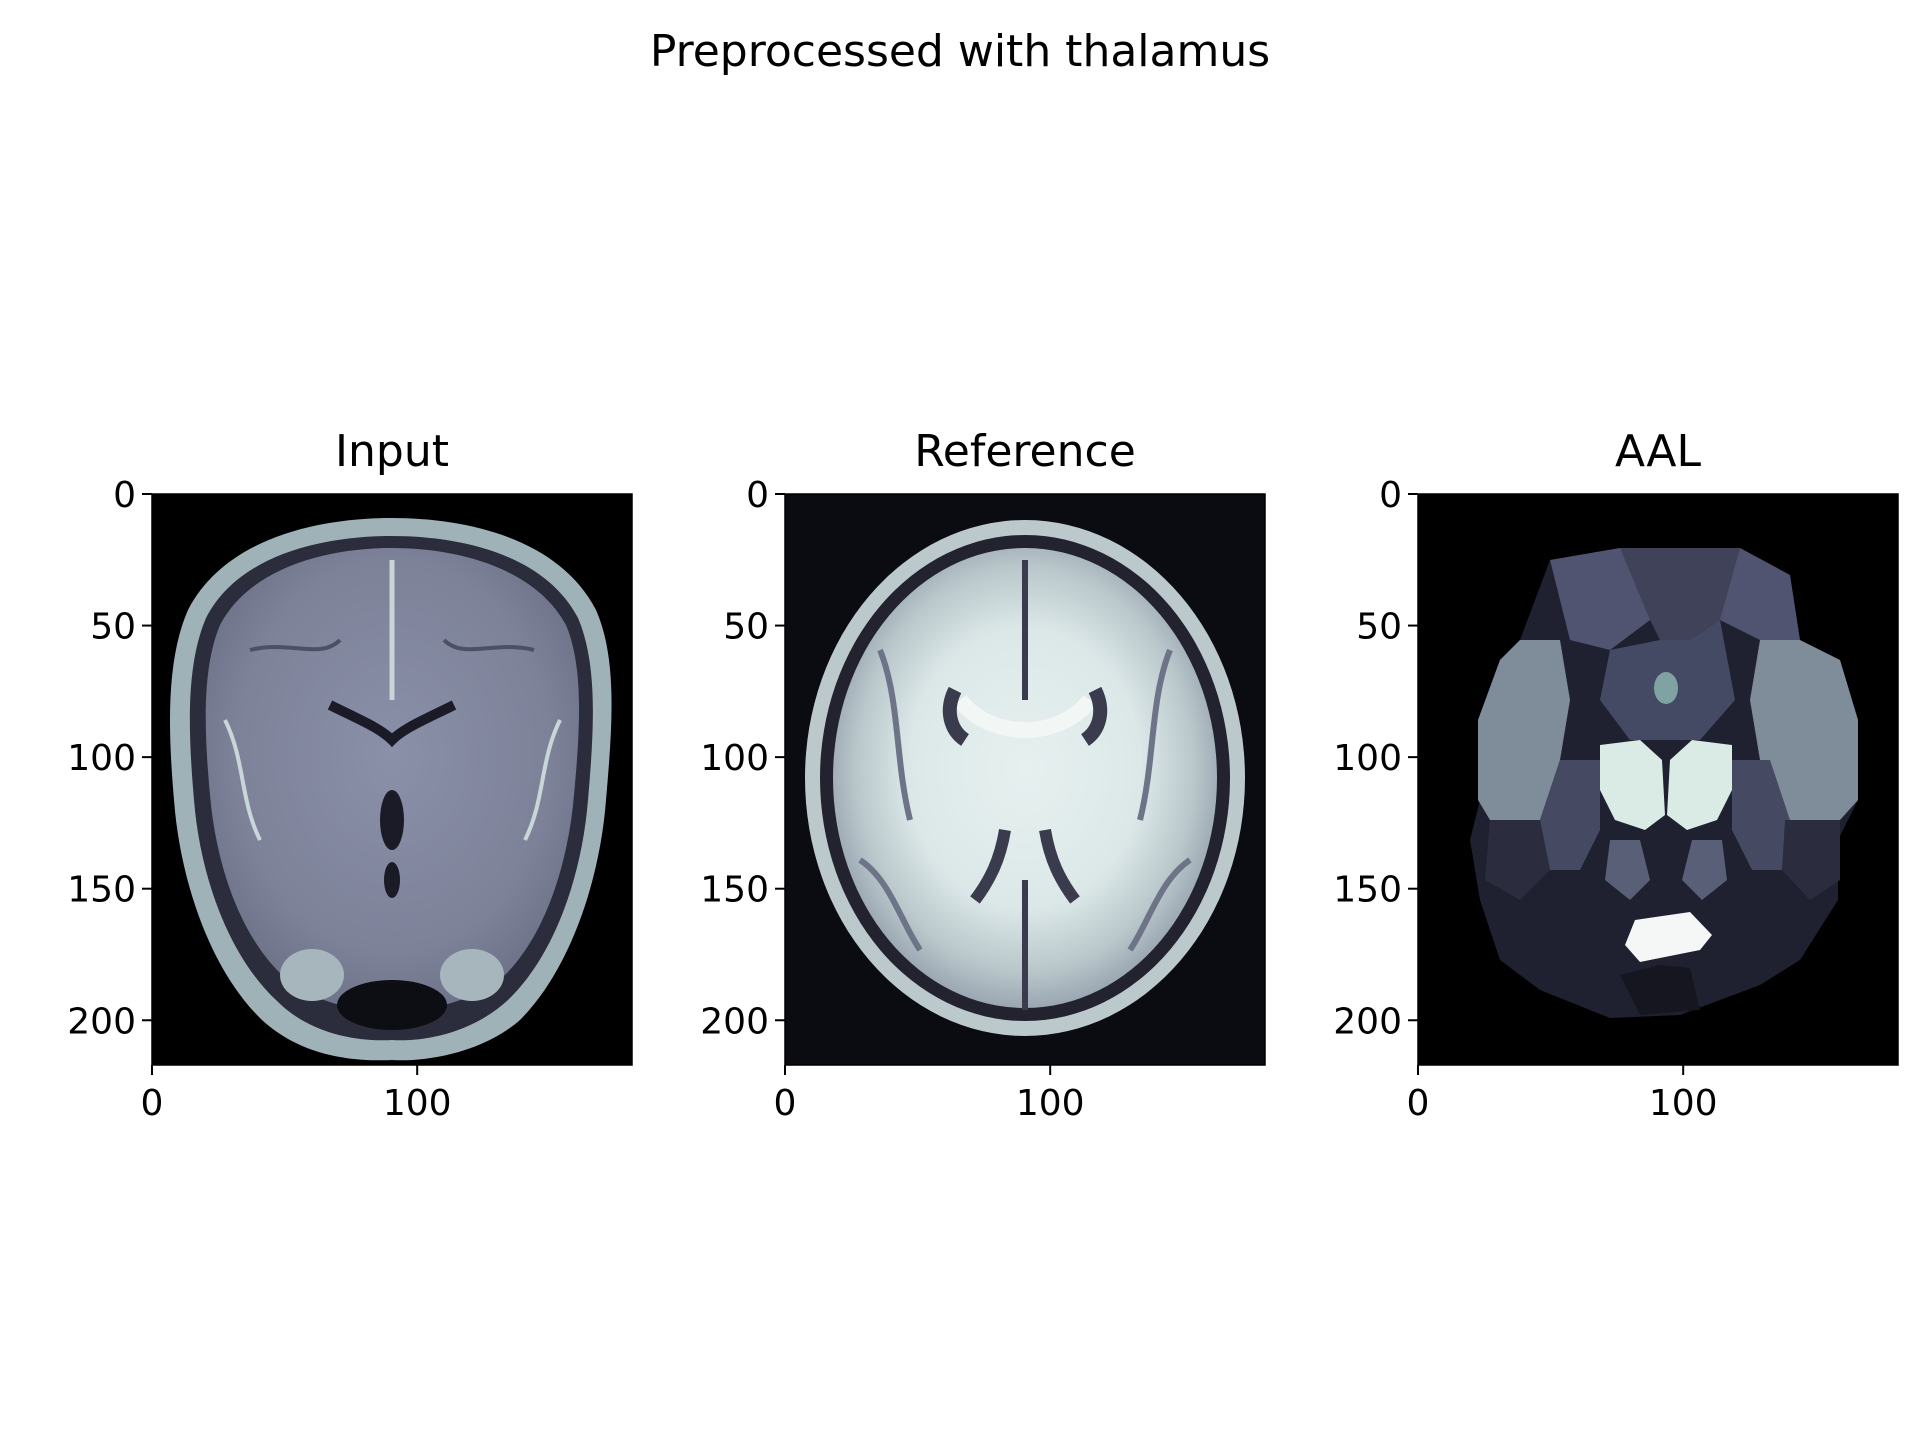 This screenshot has height=1440, width=1920. I want to click on input-mri-image, so click(390, 789).